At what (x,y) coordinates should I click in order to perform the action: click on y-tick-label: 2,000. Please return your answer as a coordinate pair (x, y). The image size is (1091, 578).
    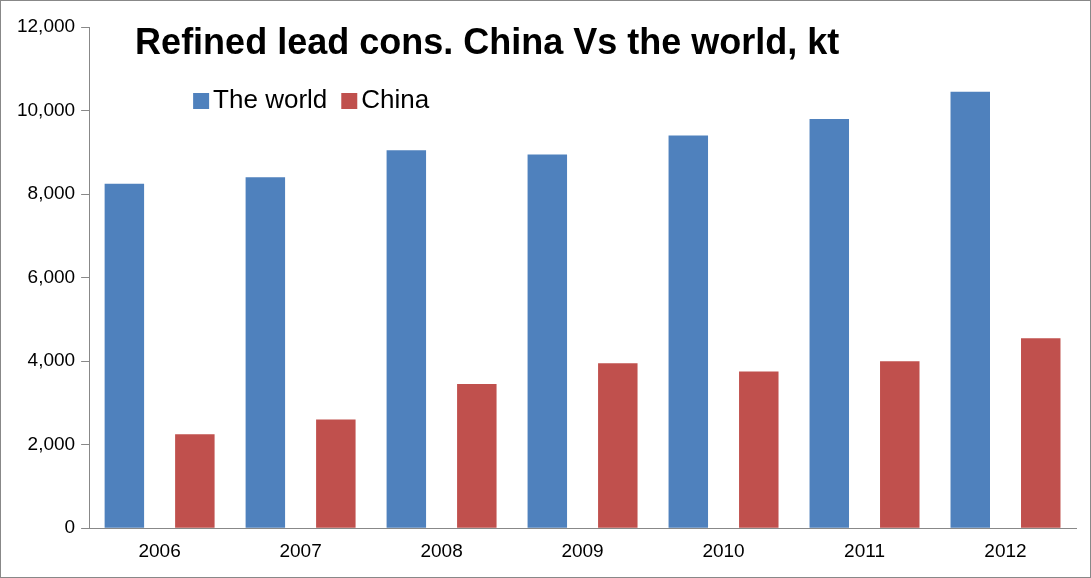
    Looking at the image, I should click on (51, 443).